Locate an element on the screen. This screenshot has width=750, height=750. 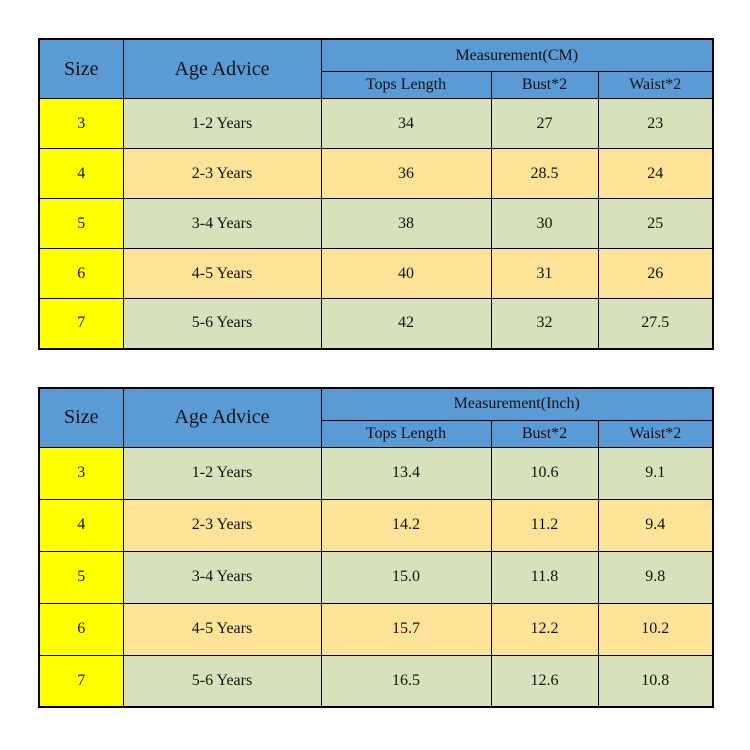
tops-length-cell: 40 is located at coordinates (406, 273).